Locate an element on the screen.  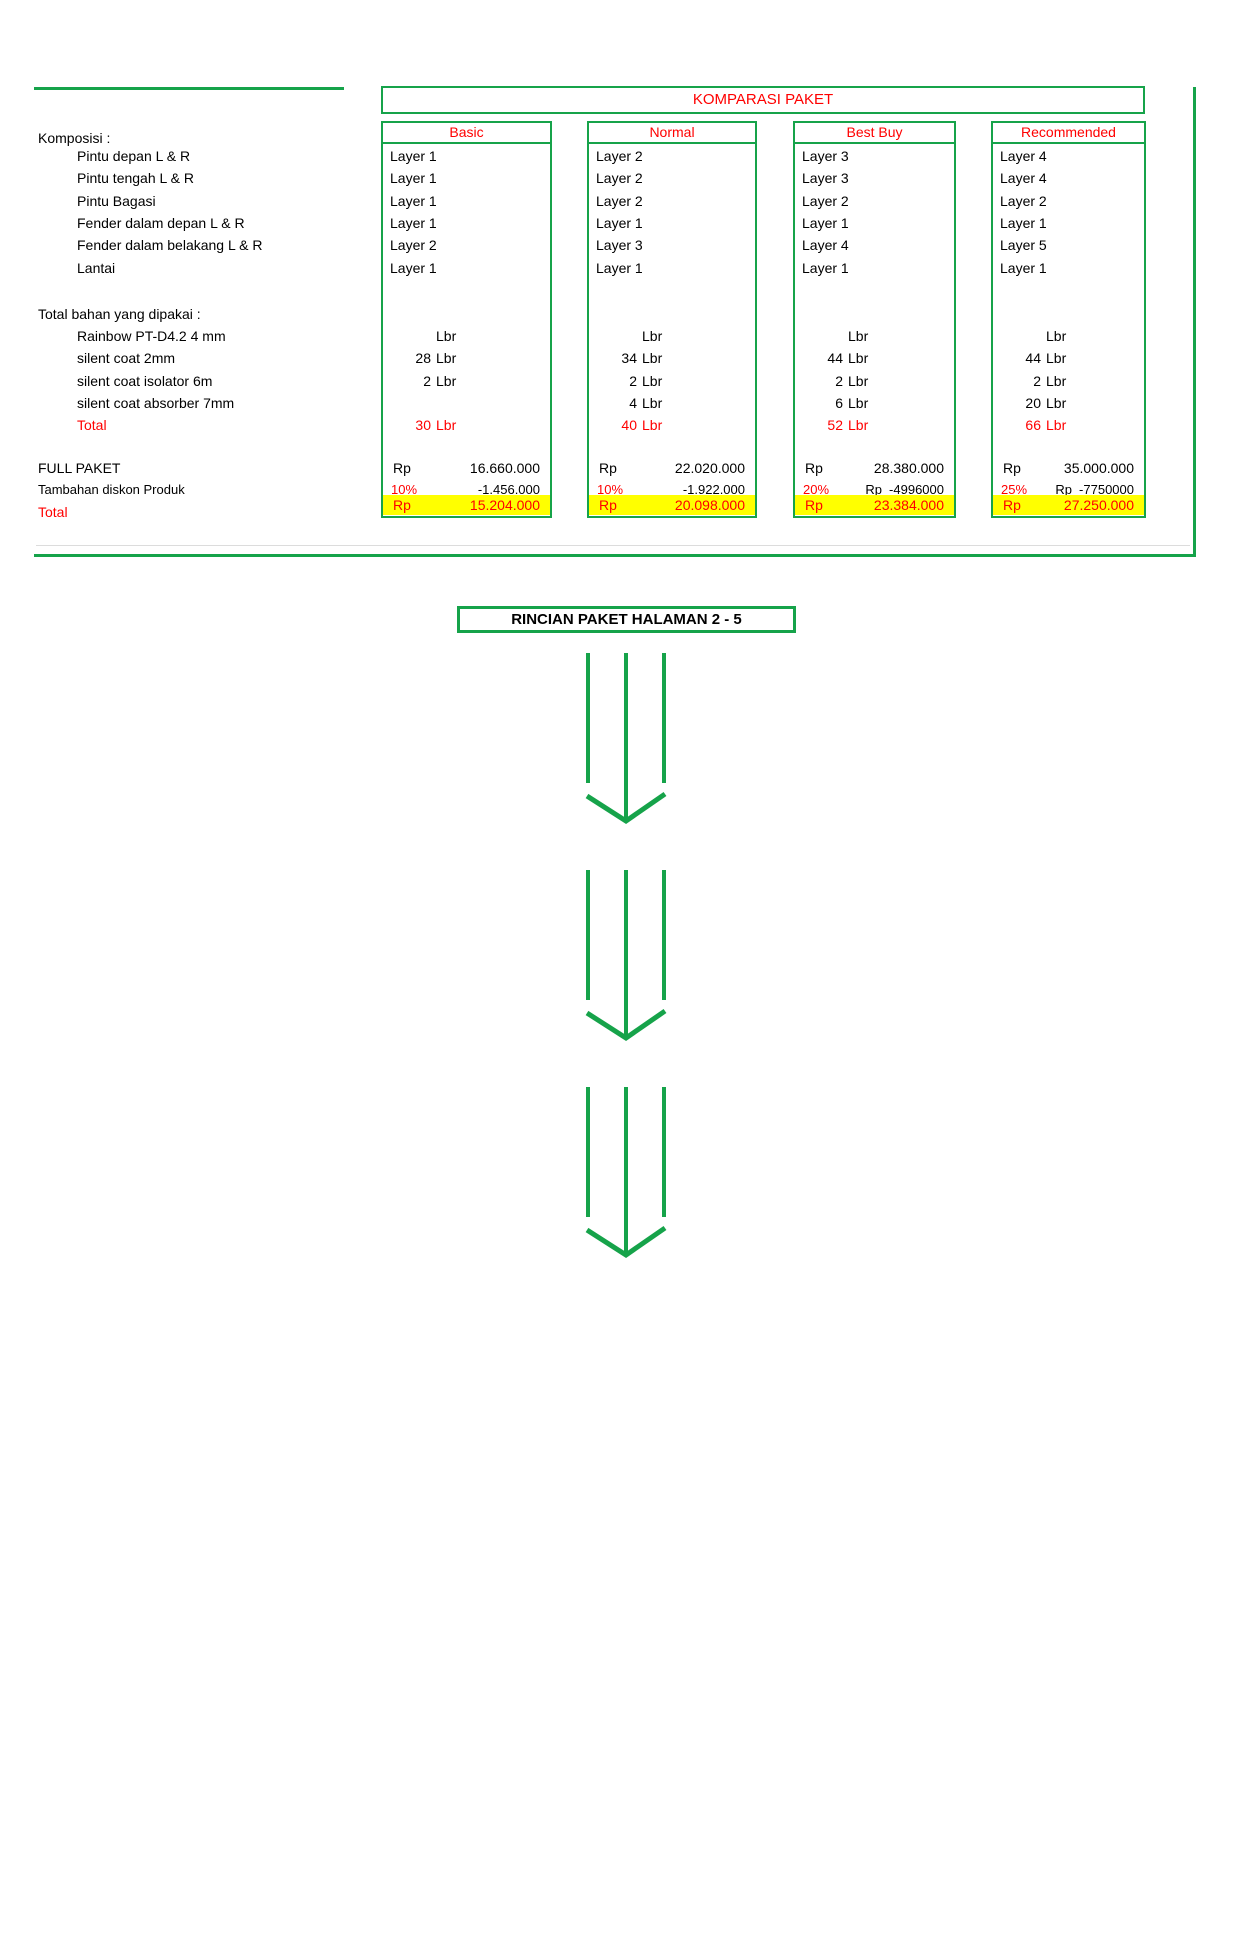
discount-pct: 20% is located at coordinates (816, 489).